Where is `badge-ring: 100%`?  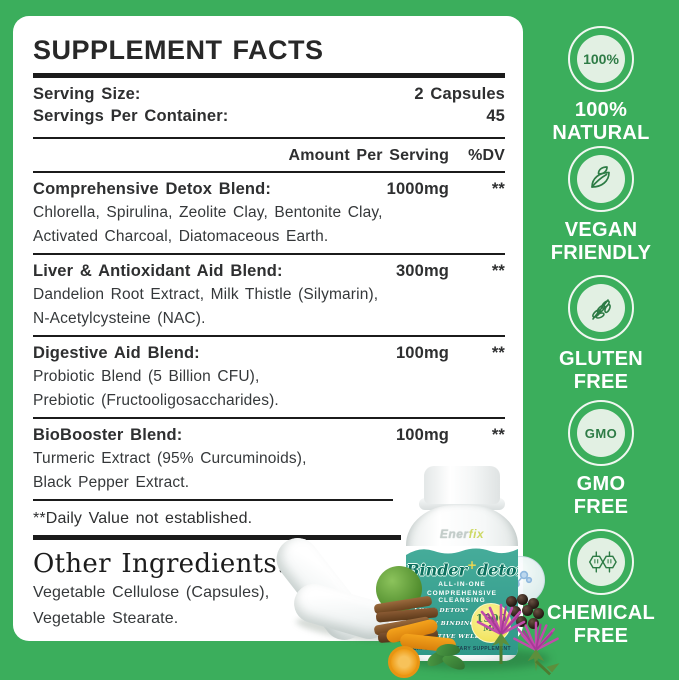
badge-ring: 100% is located at coordinates (601, 59).